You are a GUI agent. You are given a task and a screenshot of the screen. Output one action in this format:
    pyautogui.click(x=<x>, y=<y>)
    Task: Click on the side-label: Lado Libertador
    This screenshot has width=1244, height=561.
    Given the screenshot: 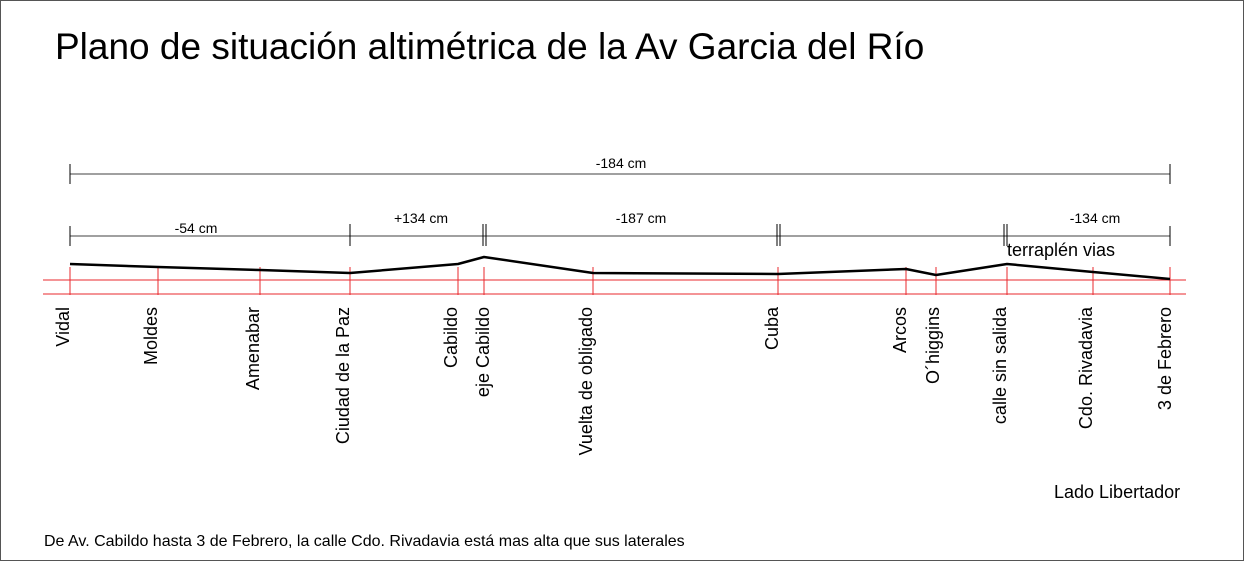 What is the action you would take?
    pyautogui.click(x=1117, y=492)
    